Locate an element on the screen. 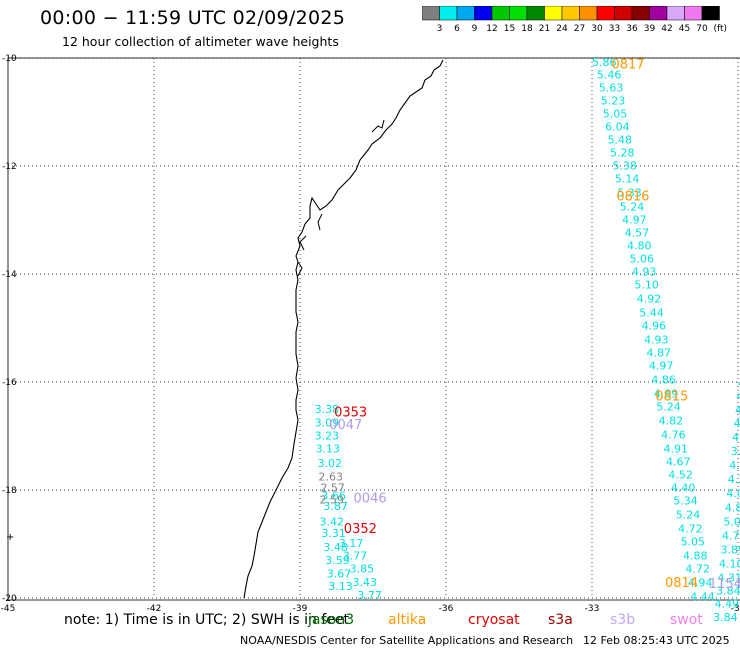 The height and width of the screenshot is (650, 740). pass-time-label: 0815 is located at coordinates (671, 397).